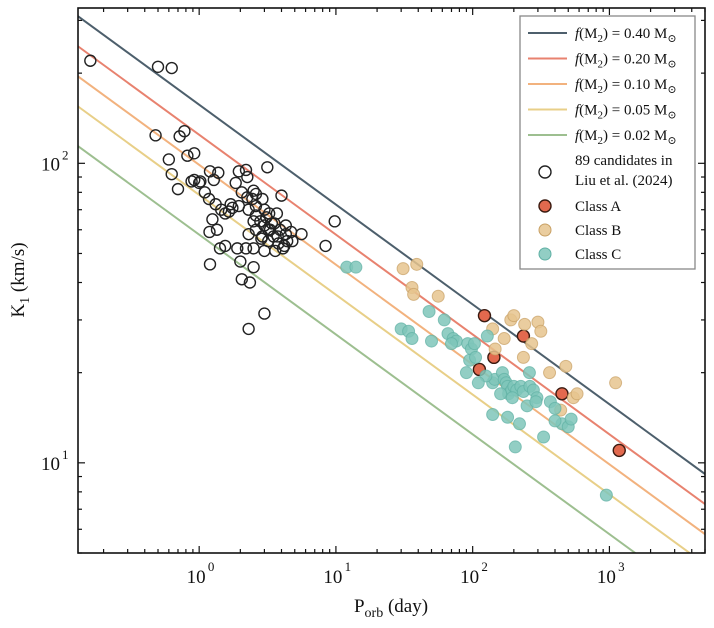  Describe the element at coordinates (598, 255) in the screenshot. I see `legend-label: Class C` at that location.